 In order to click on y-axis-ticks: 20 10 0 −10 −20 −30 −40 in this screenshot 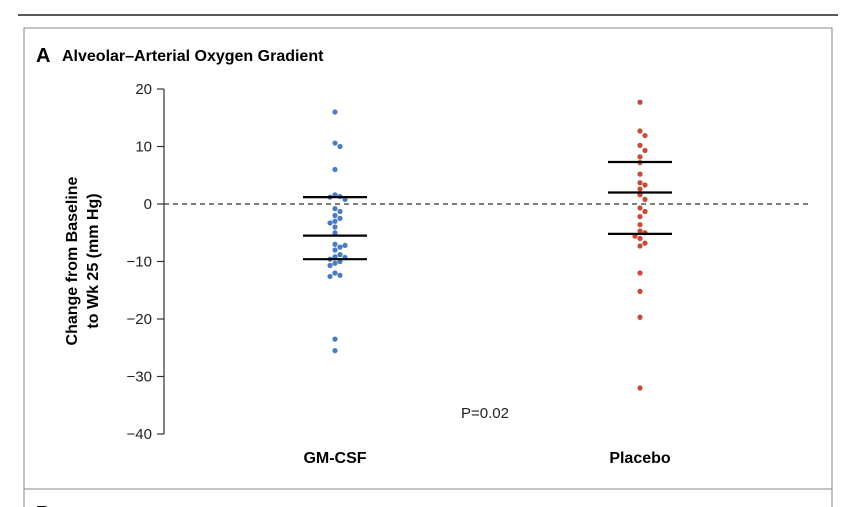, I will do `click(145, 262)`.